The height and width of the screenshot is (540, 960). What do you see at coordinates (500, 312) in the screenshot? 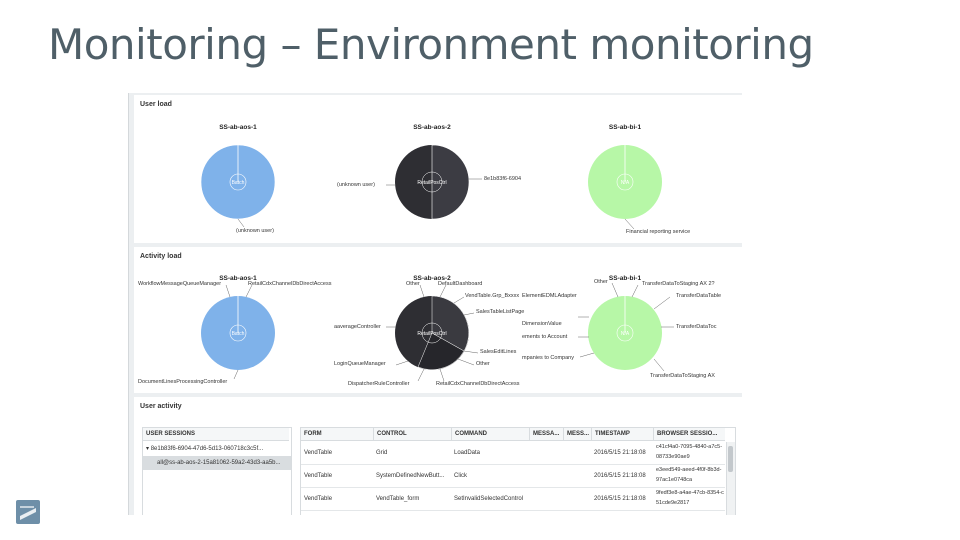
I see `slice-label: SalesTableListPage` at bounding box center [500, 312].